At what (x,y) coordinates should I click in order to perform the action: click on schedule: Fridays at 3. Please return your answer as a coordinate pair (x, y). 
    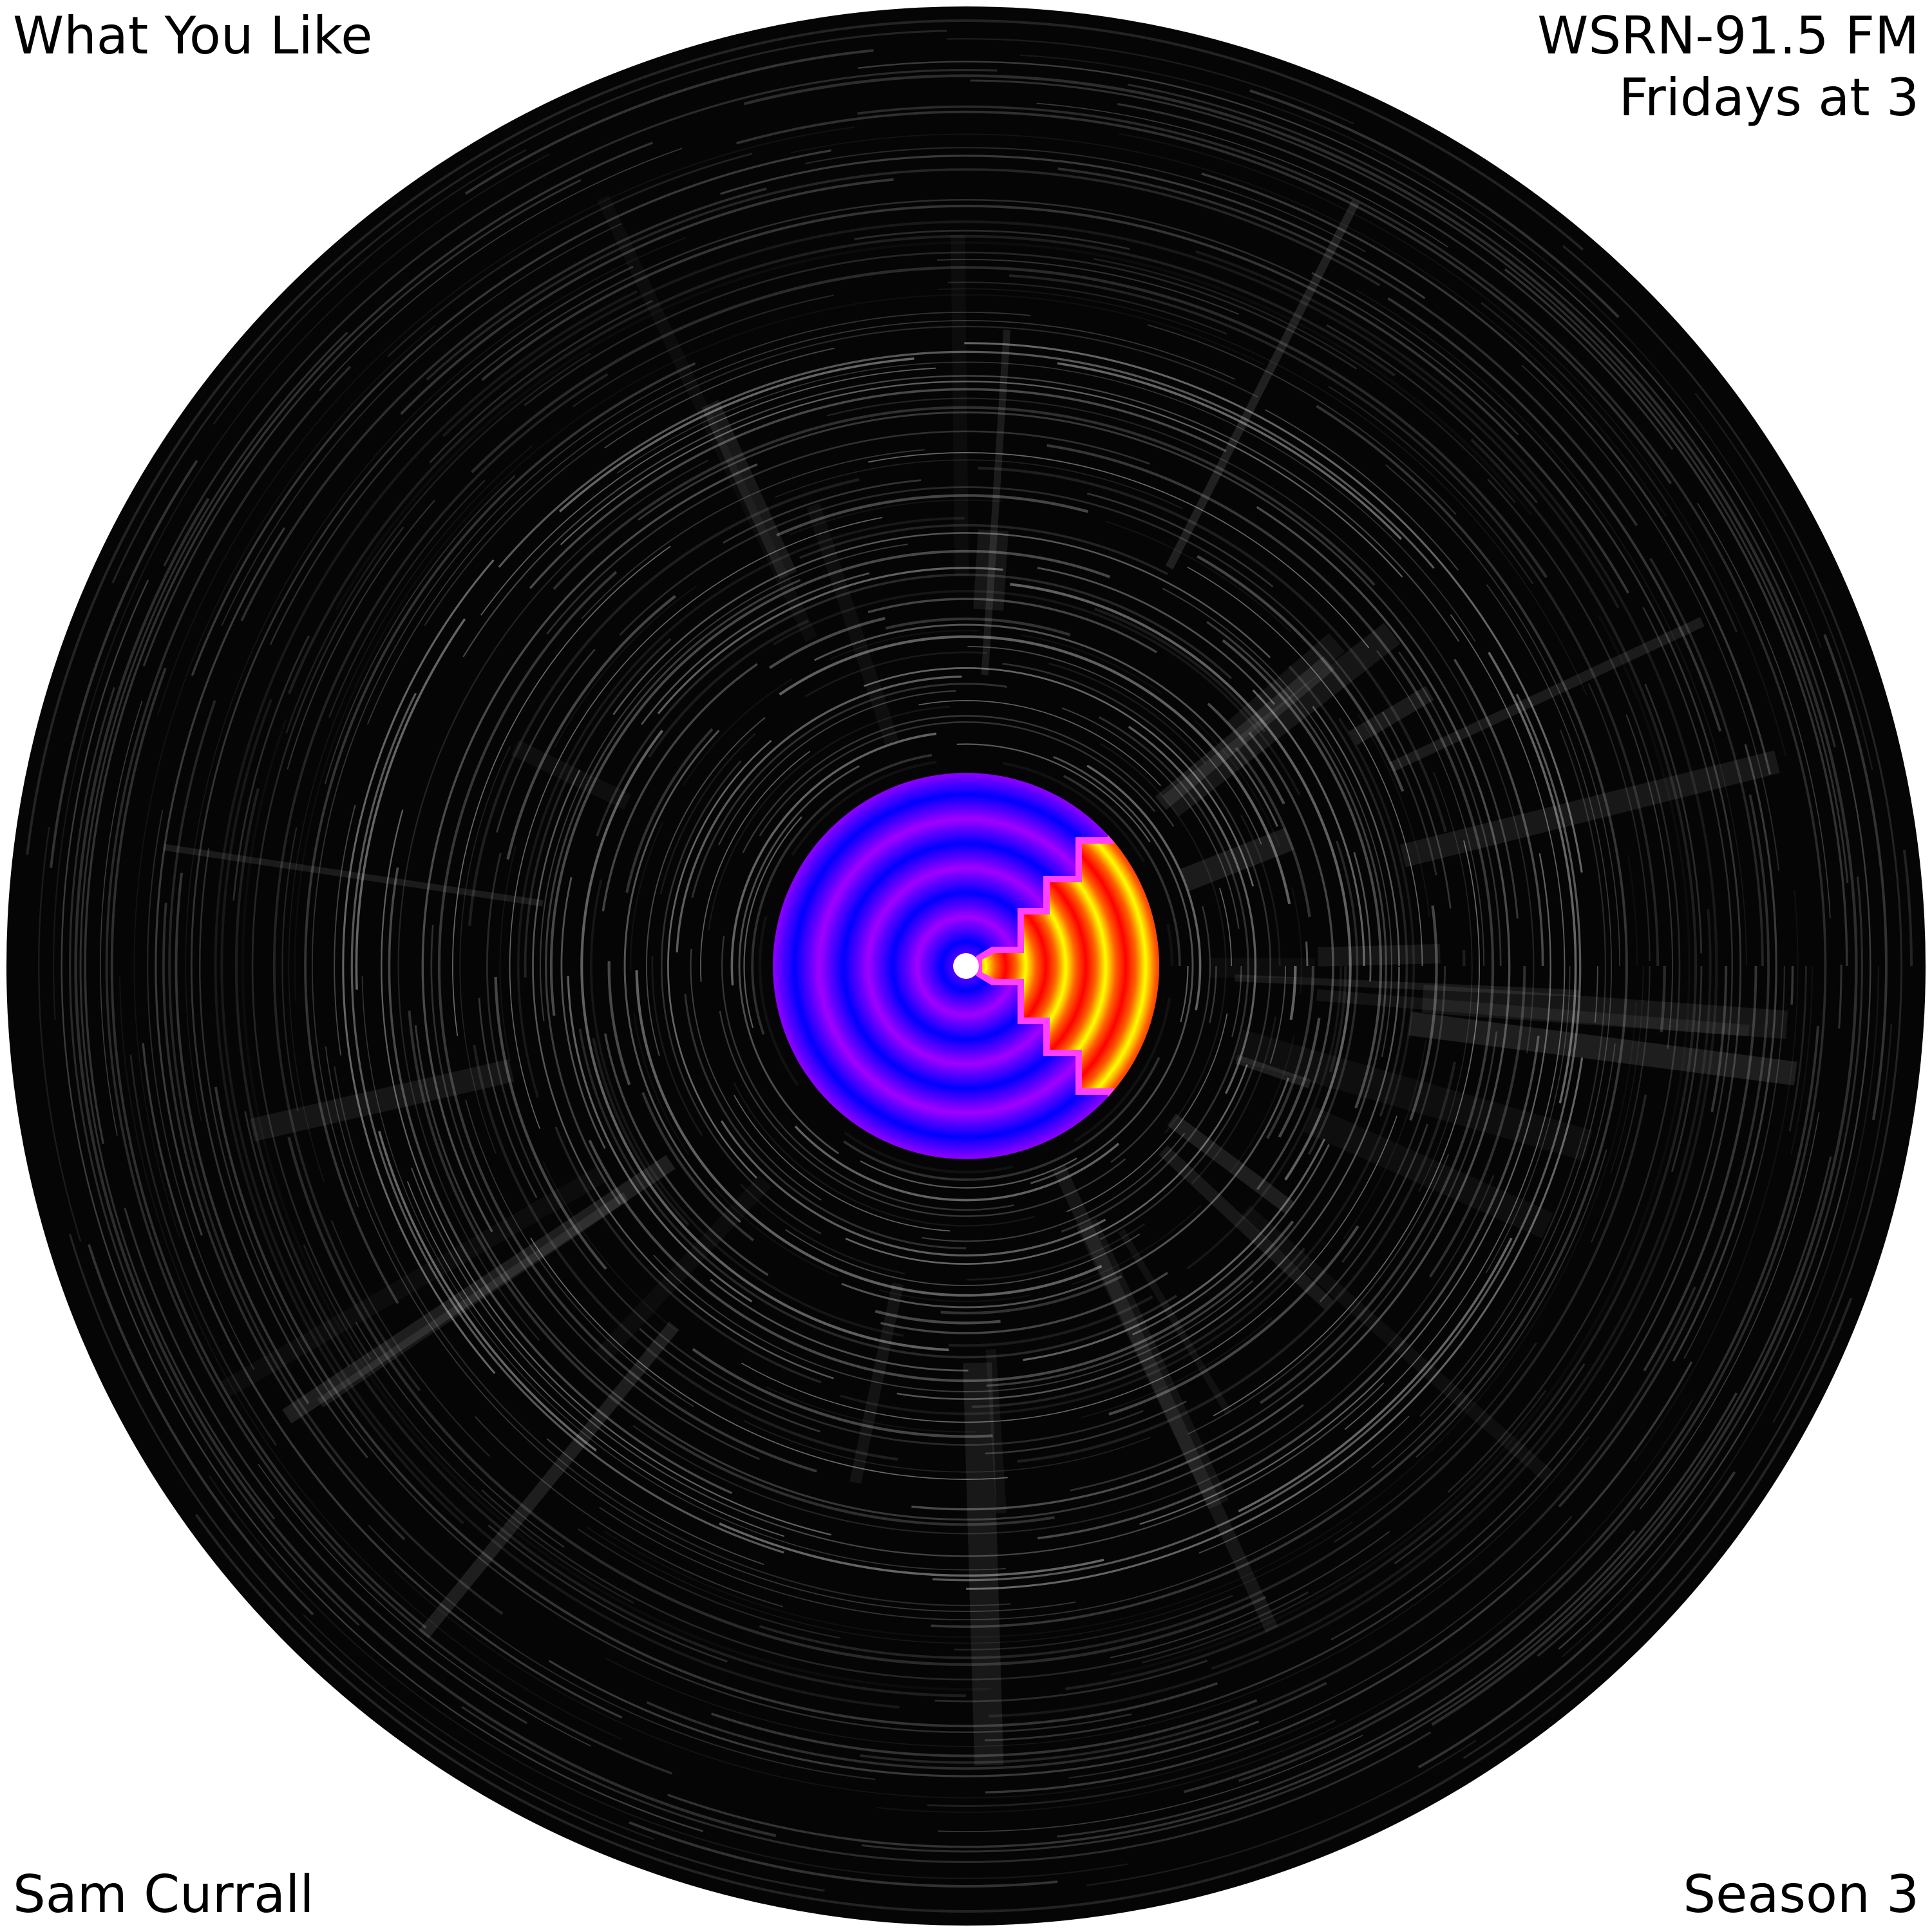
    Looking at the image, I should click on (1768, 98).